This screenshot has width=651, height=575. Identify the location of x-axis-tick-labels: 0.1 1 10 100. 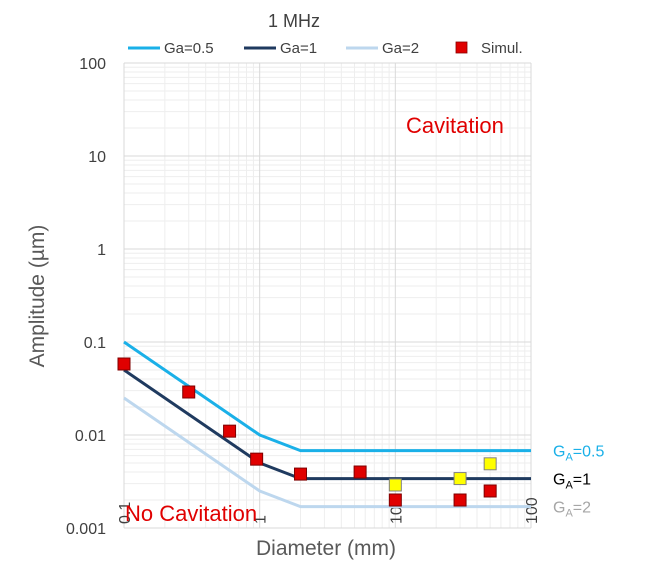
(329, 510).